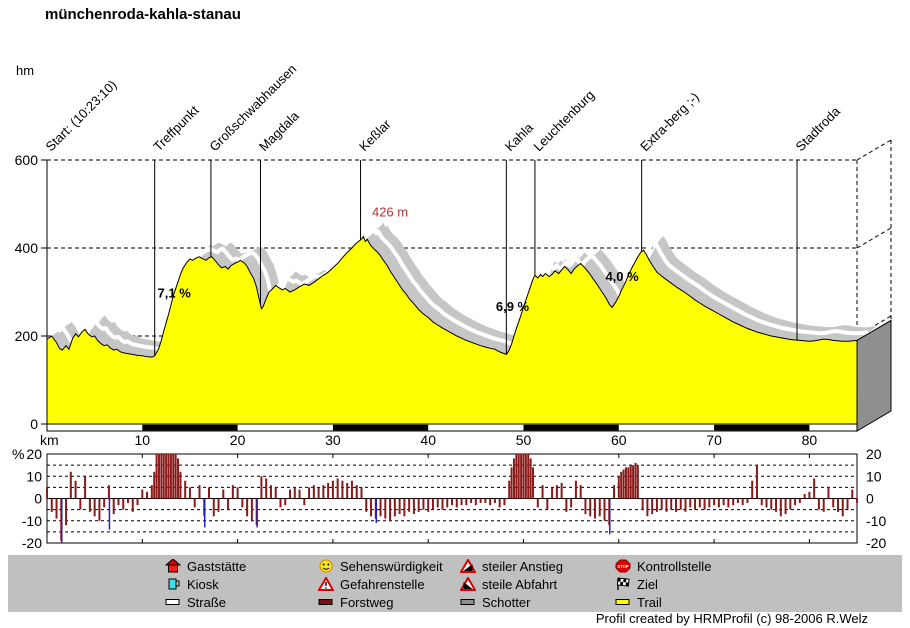 The width and height of the screenshot is (910, 628). Describe the element at coordinates (18, 454) in the screenshot. I see `gradient-axis-title: %` at that location.